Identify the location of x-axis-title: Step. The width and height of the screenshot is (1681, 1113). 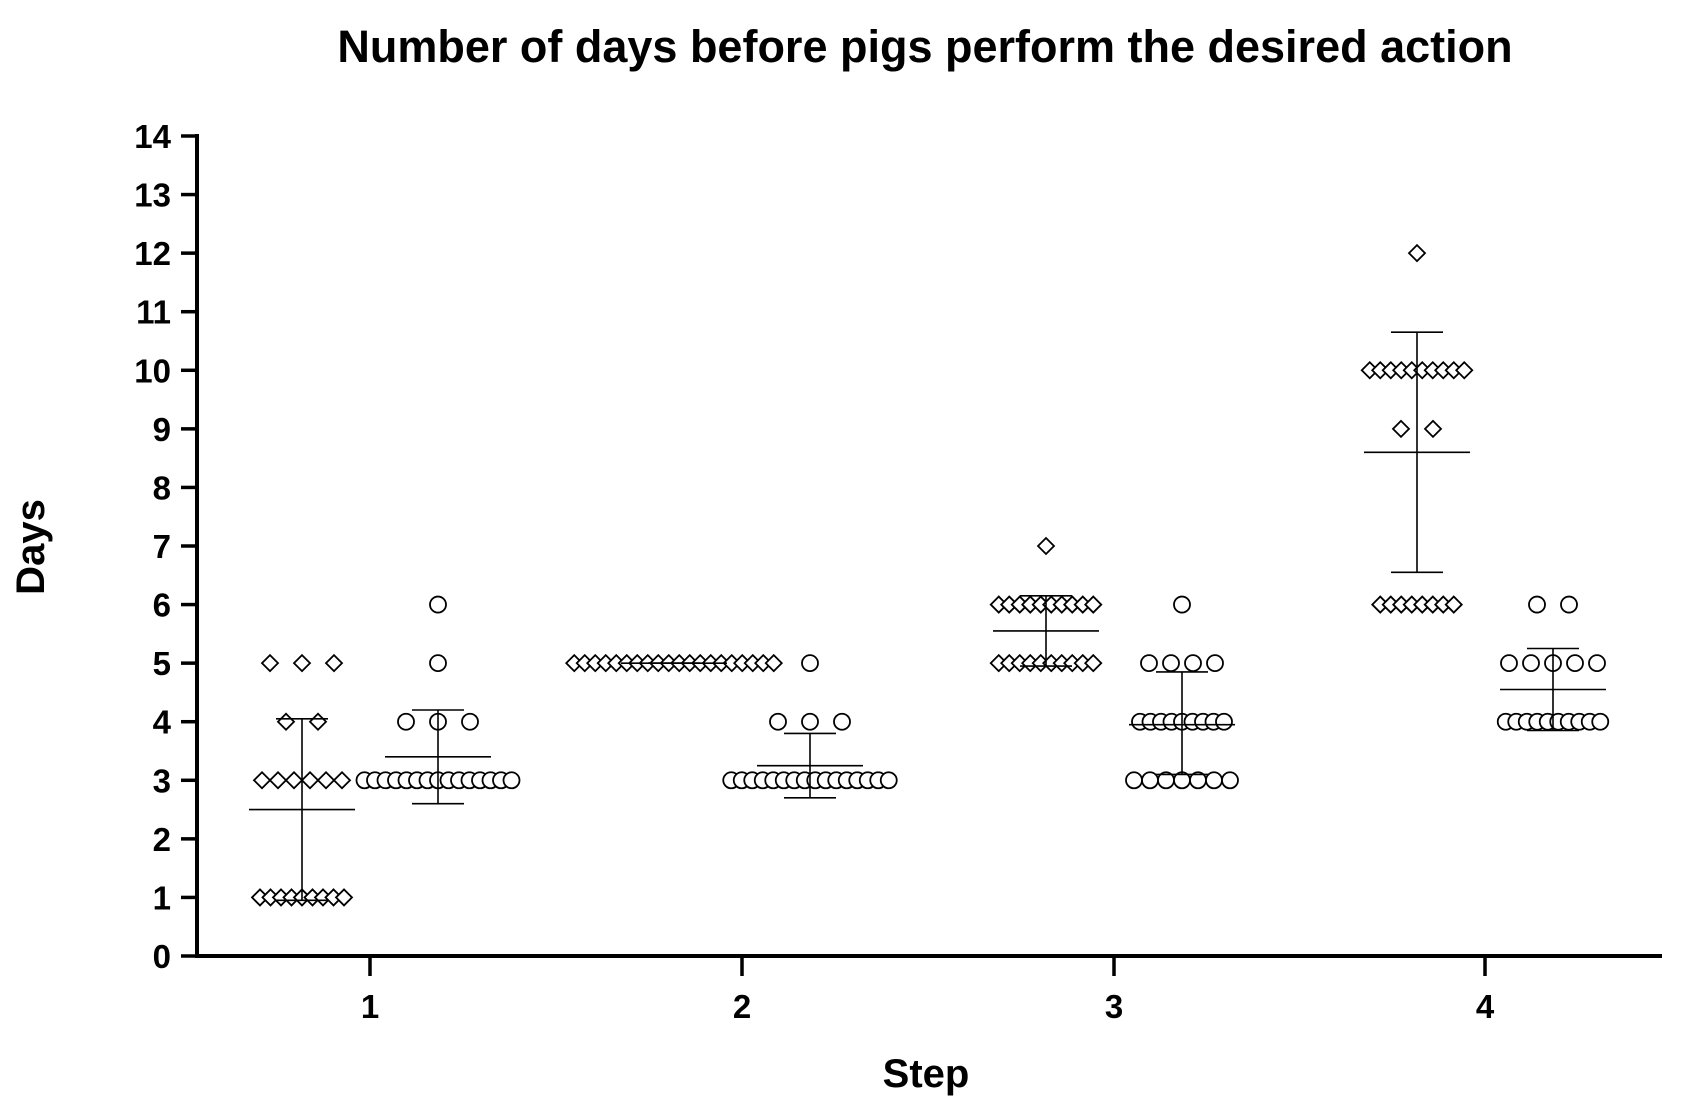
(926, 1074).